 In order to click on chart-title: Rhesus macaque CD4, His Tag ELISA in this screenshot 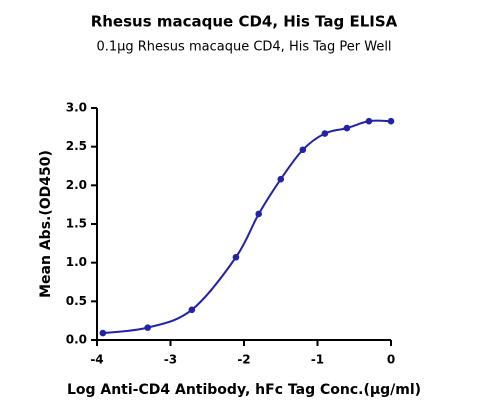, I will do `click(244, 22)`.